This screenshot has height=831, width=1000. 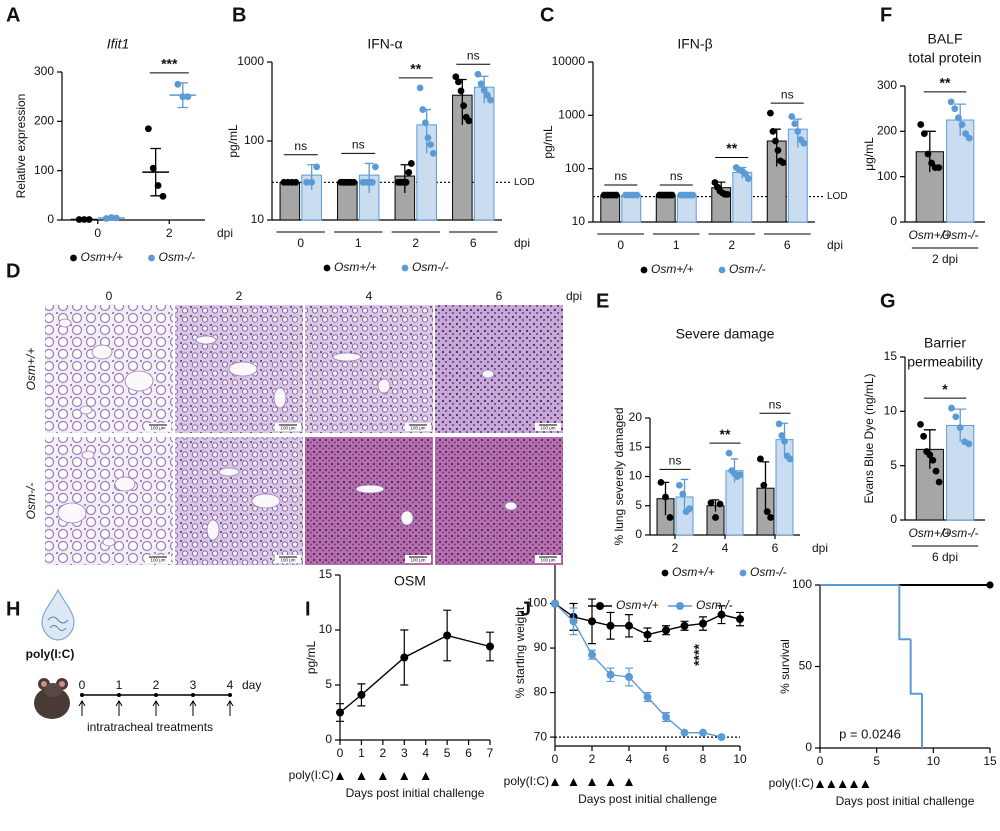 I want to click on significance-label: *, so click(x=945, y=389).